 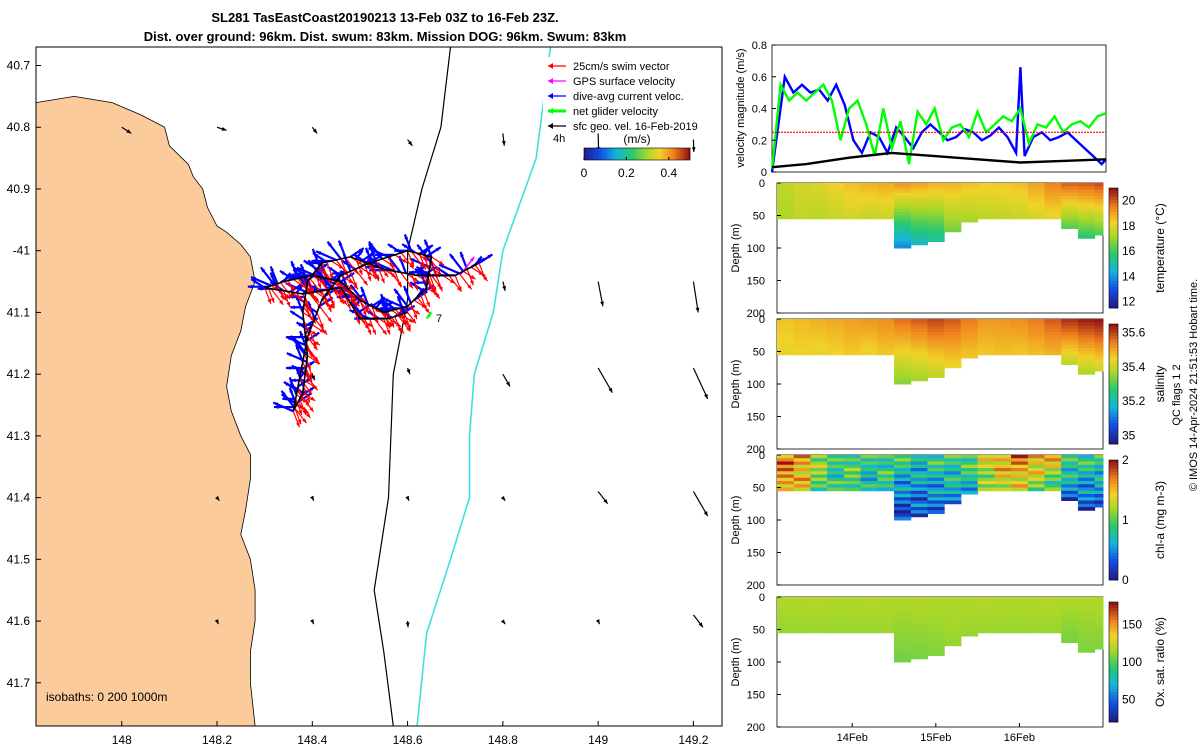 I want to click on section-colorbar-tick: 35, so click(x=1129, y=435).